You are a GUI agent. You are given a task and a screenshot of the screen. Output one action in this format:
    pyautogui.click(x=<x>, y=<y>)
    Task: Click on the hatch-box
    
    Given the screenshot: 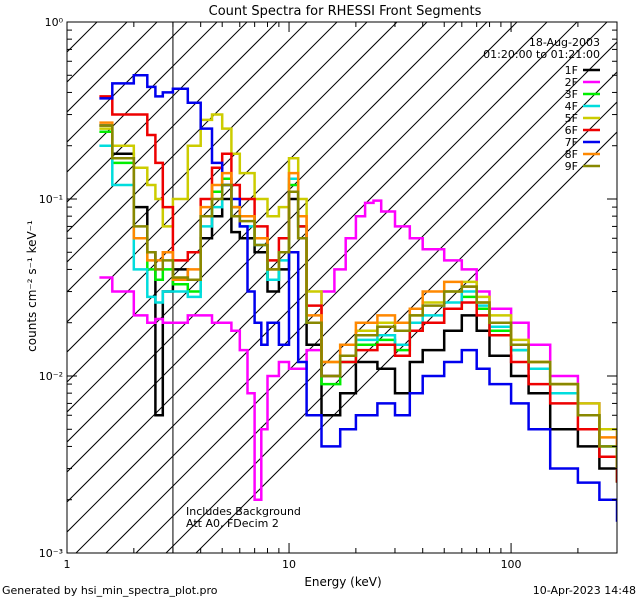 What is the action you would take?
    pyautogui.click(x=120, y=287)
    